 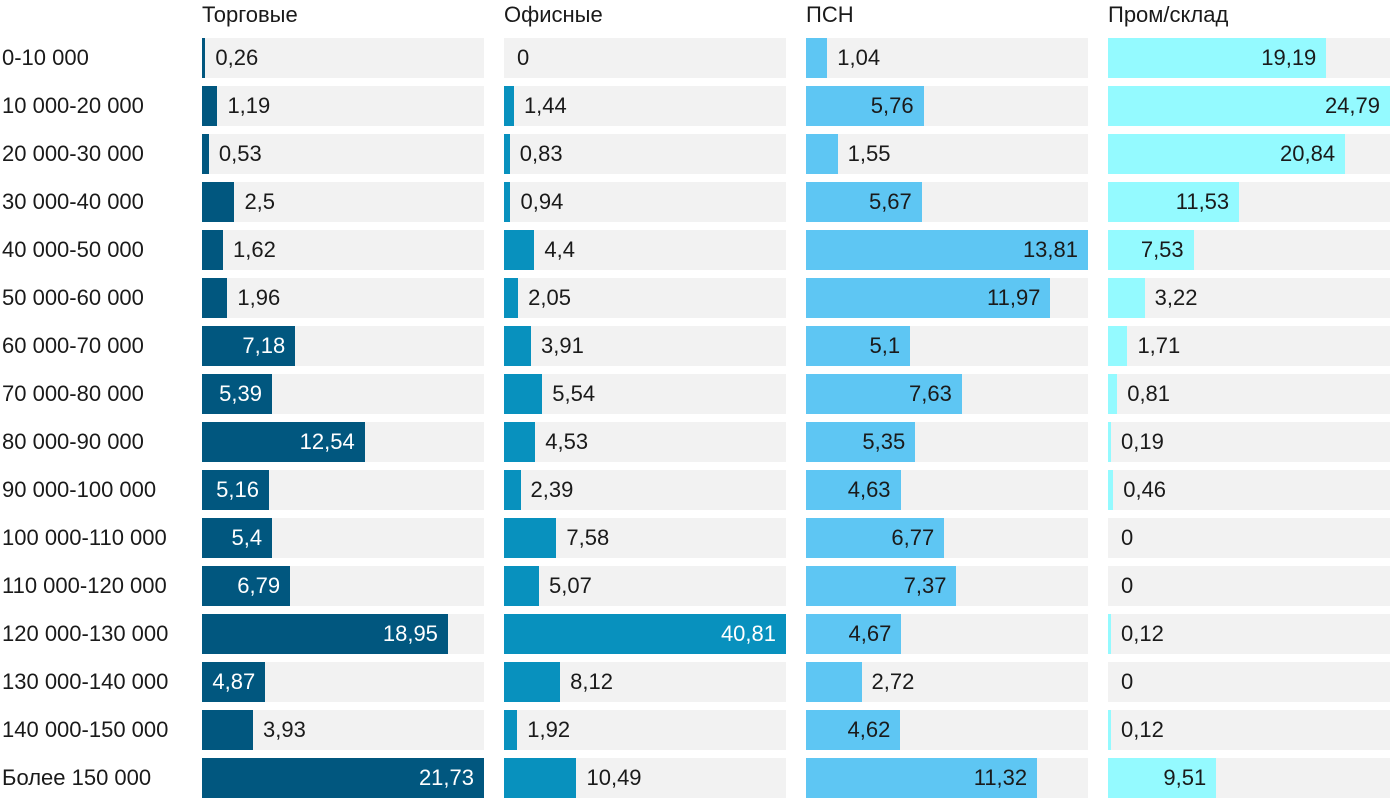 What do you see at coordinates (947, 202) in the screenshot?
I see `bar-track: 5,67` at bounding box center [947, 202].